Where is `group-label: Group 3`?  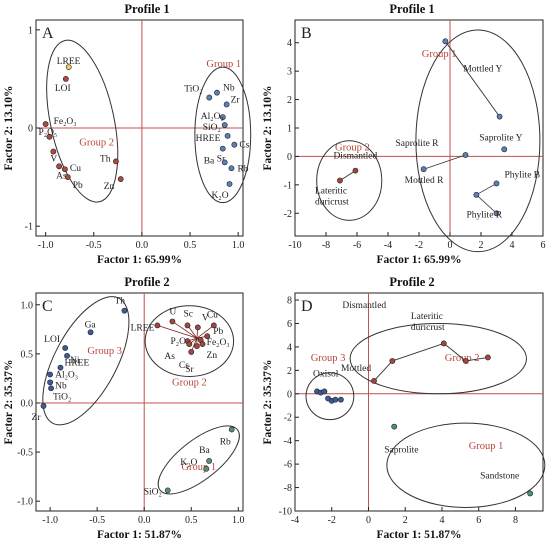
group-label: Group 3 is located at coordinates (328, 358).